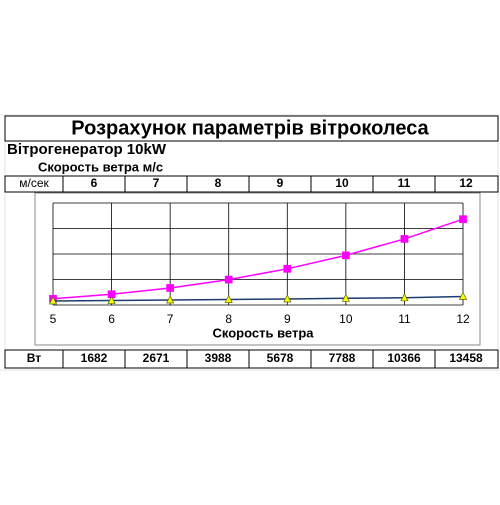 This screenshot has width=500, height=505. Describe the element at coordinates (342, 358) in the screenshot. I see `power-cell: 7788` at that location.